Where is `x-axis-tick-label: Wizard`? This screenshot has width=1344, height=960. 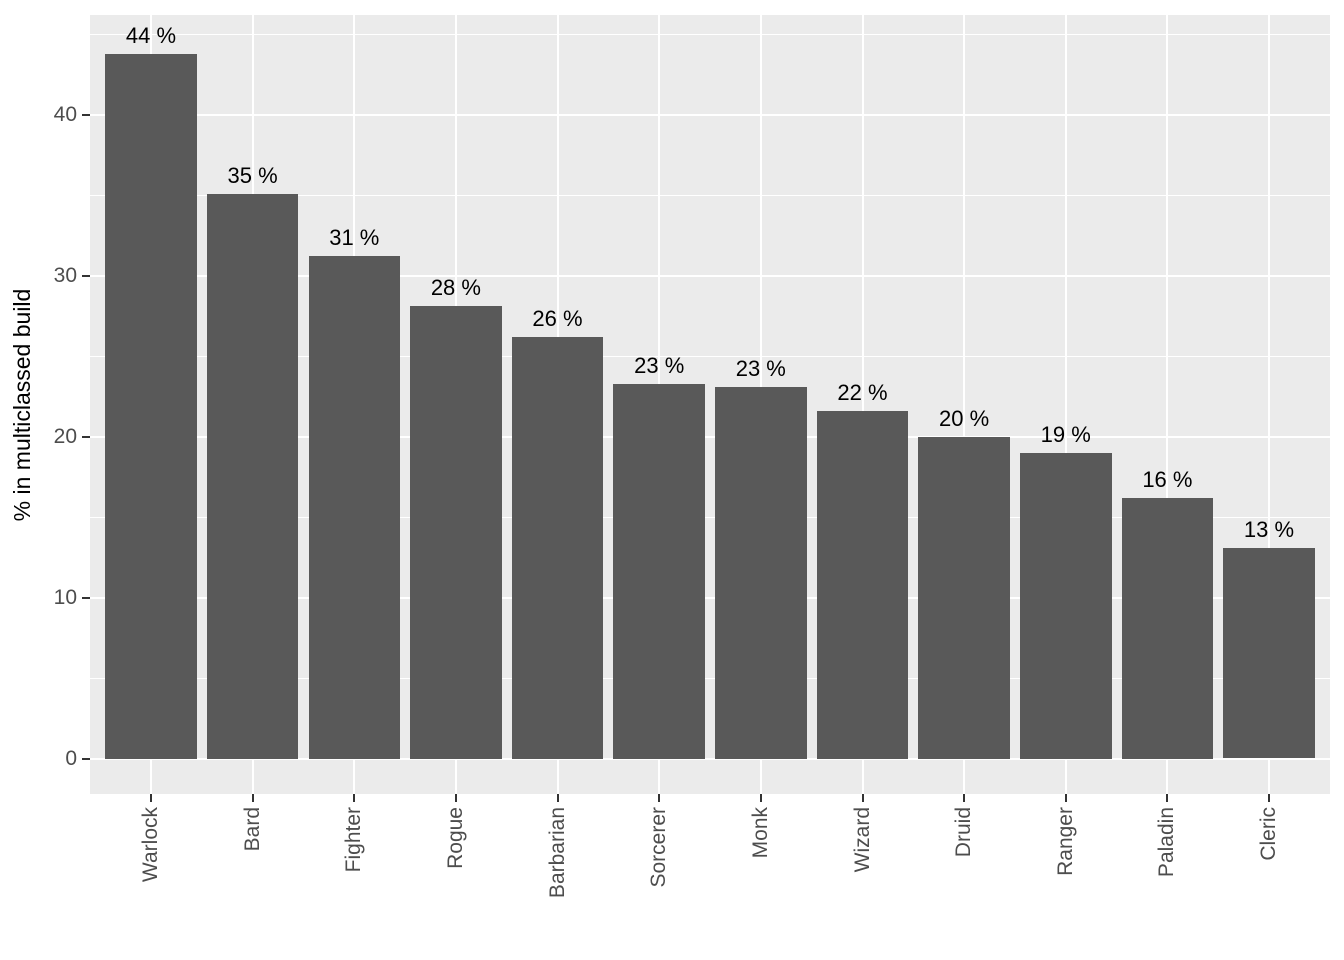
x-axis-tick-label: Wizard is located at coordinates (862, 840).